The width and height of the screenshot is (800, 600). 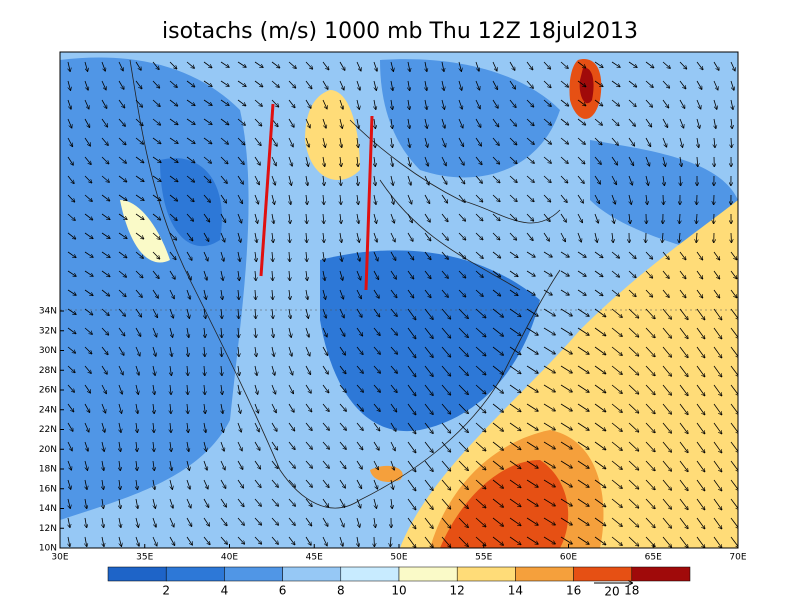 I want to click on colorbar: 2 4 6 8 10 12 14 16 18 20, so click(x=399, y=582).